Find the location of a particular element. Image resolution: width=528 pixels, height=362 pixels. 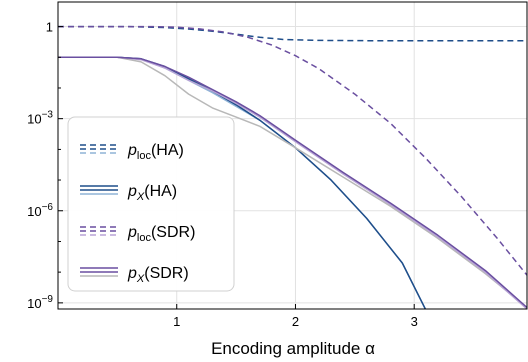

y-tick-label: 10⁻⁹ is located at coordinates (40, 302).